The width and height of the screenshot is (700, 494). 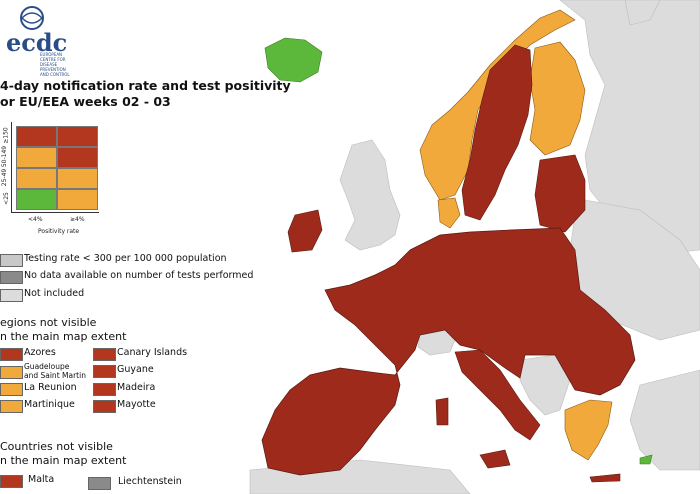 I want to click on region-label-guadeloupe-line-2: and Saint Martin, so click(x=55, y=375).